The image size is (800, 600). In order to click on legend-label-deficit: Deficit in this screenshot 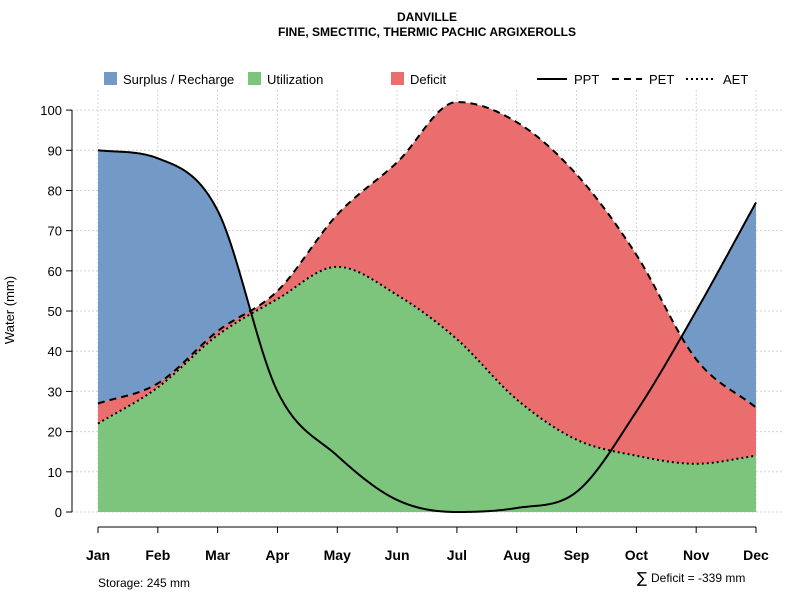, I will do `click(428, 79)`.